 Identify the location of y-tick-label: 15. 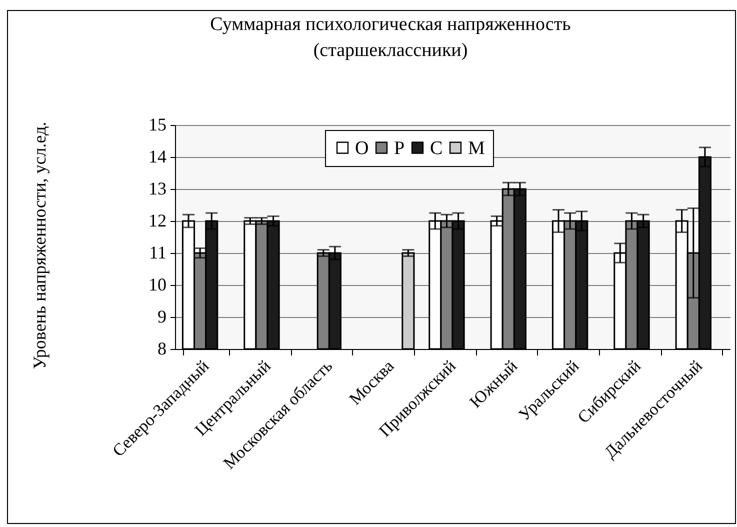
(157, 124).